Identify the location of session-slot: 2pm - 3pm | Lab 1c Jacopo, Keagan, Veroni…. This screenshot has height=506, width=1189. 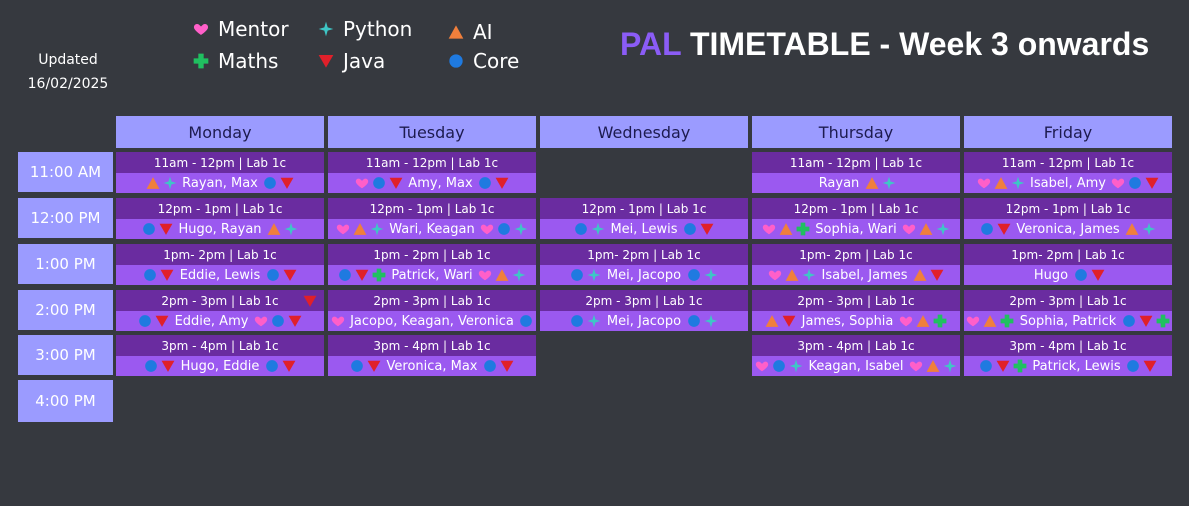
(432, 310).